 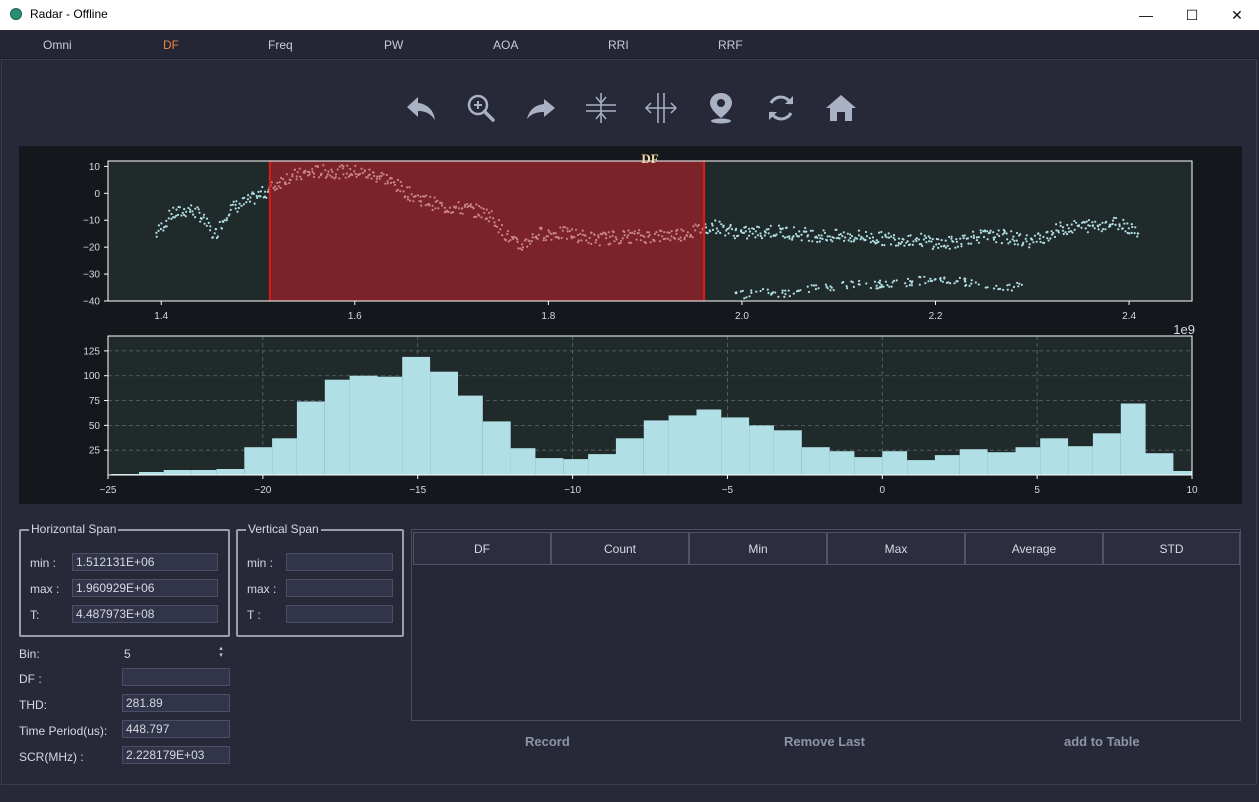 What do you see at coordinates (1237, 14) in the screenshot?
I see `close-button: ✕` at bounding box center [1237, 14].